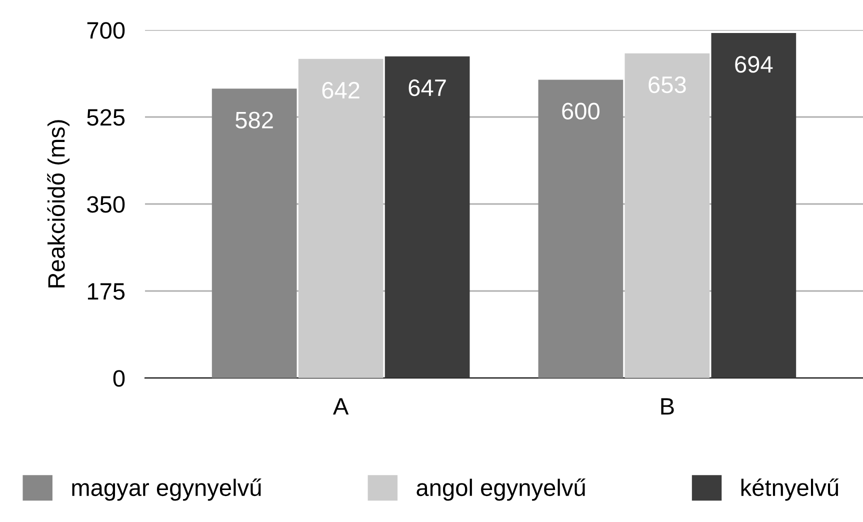  Describe the element at coordinates (254, 120) in the screenshot. I see `data-label: 582` at that location.